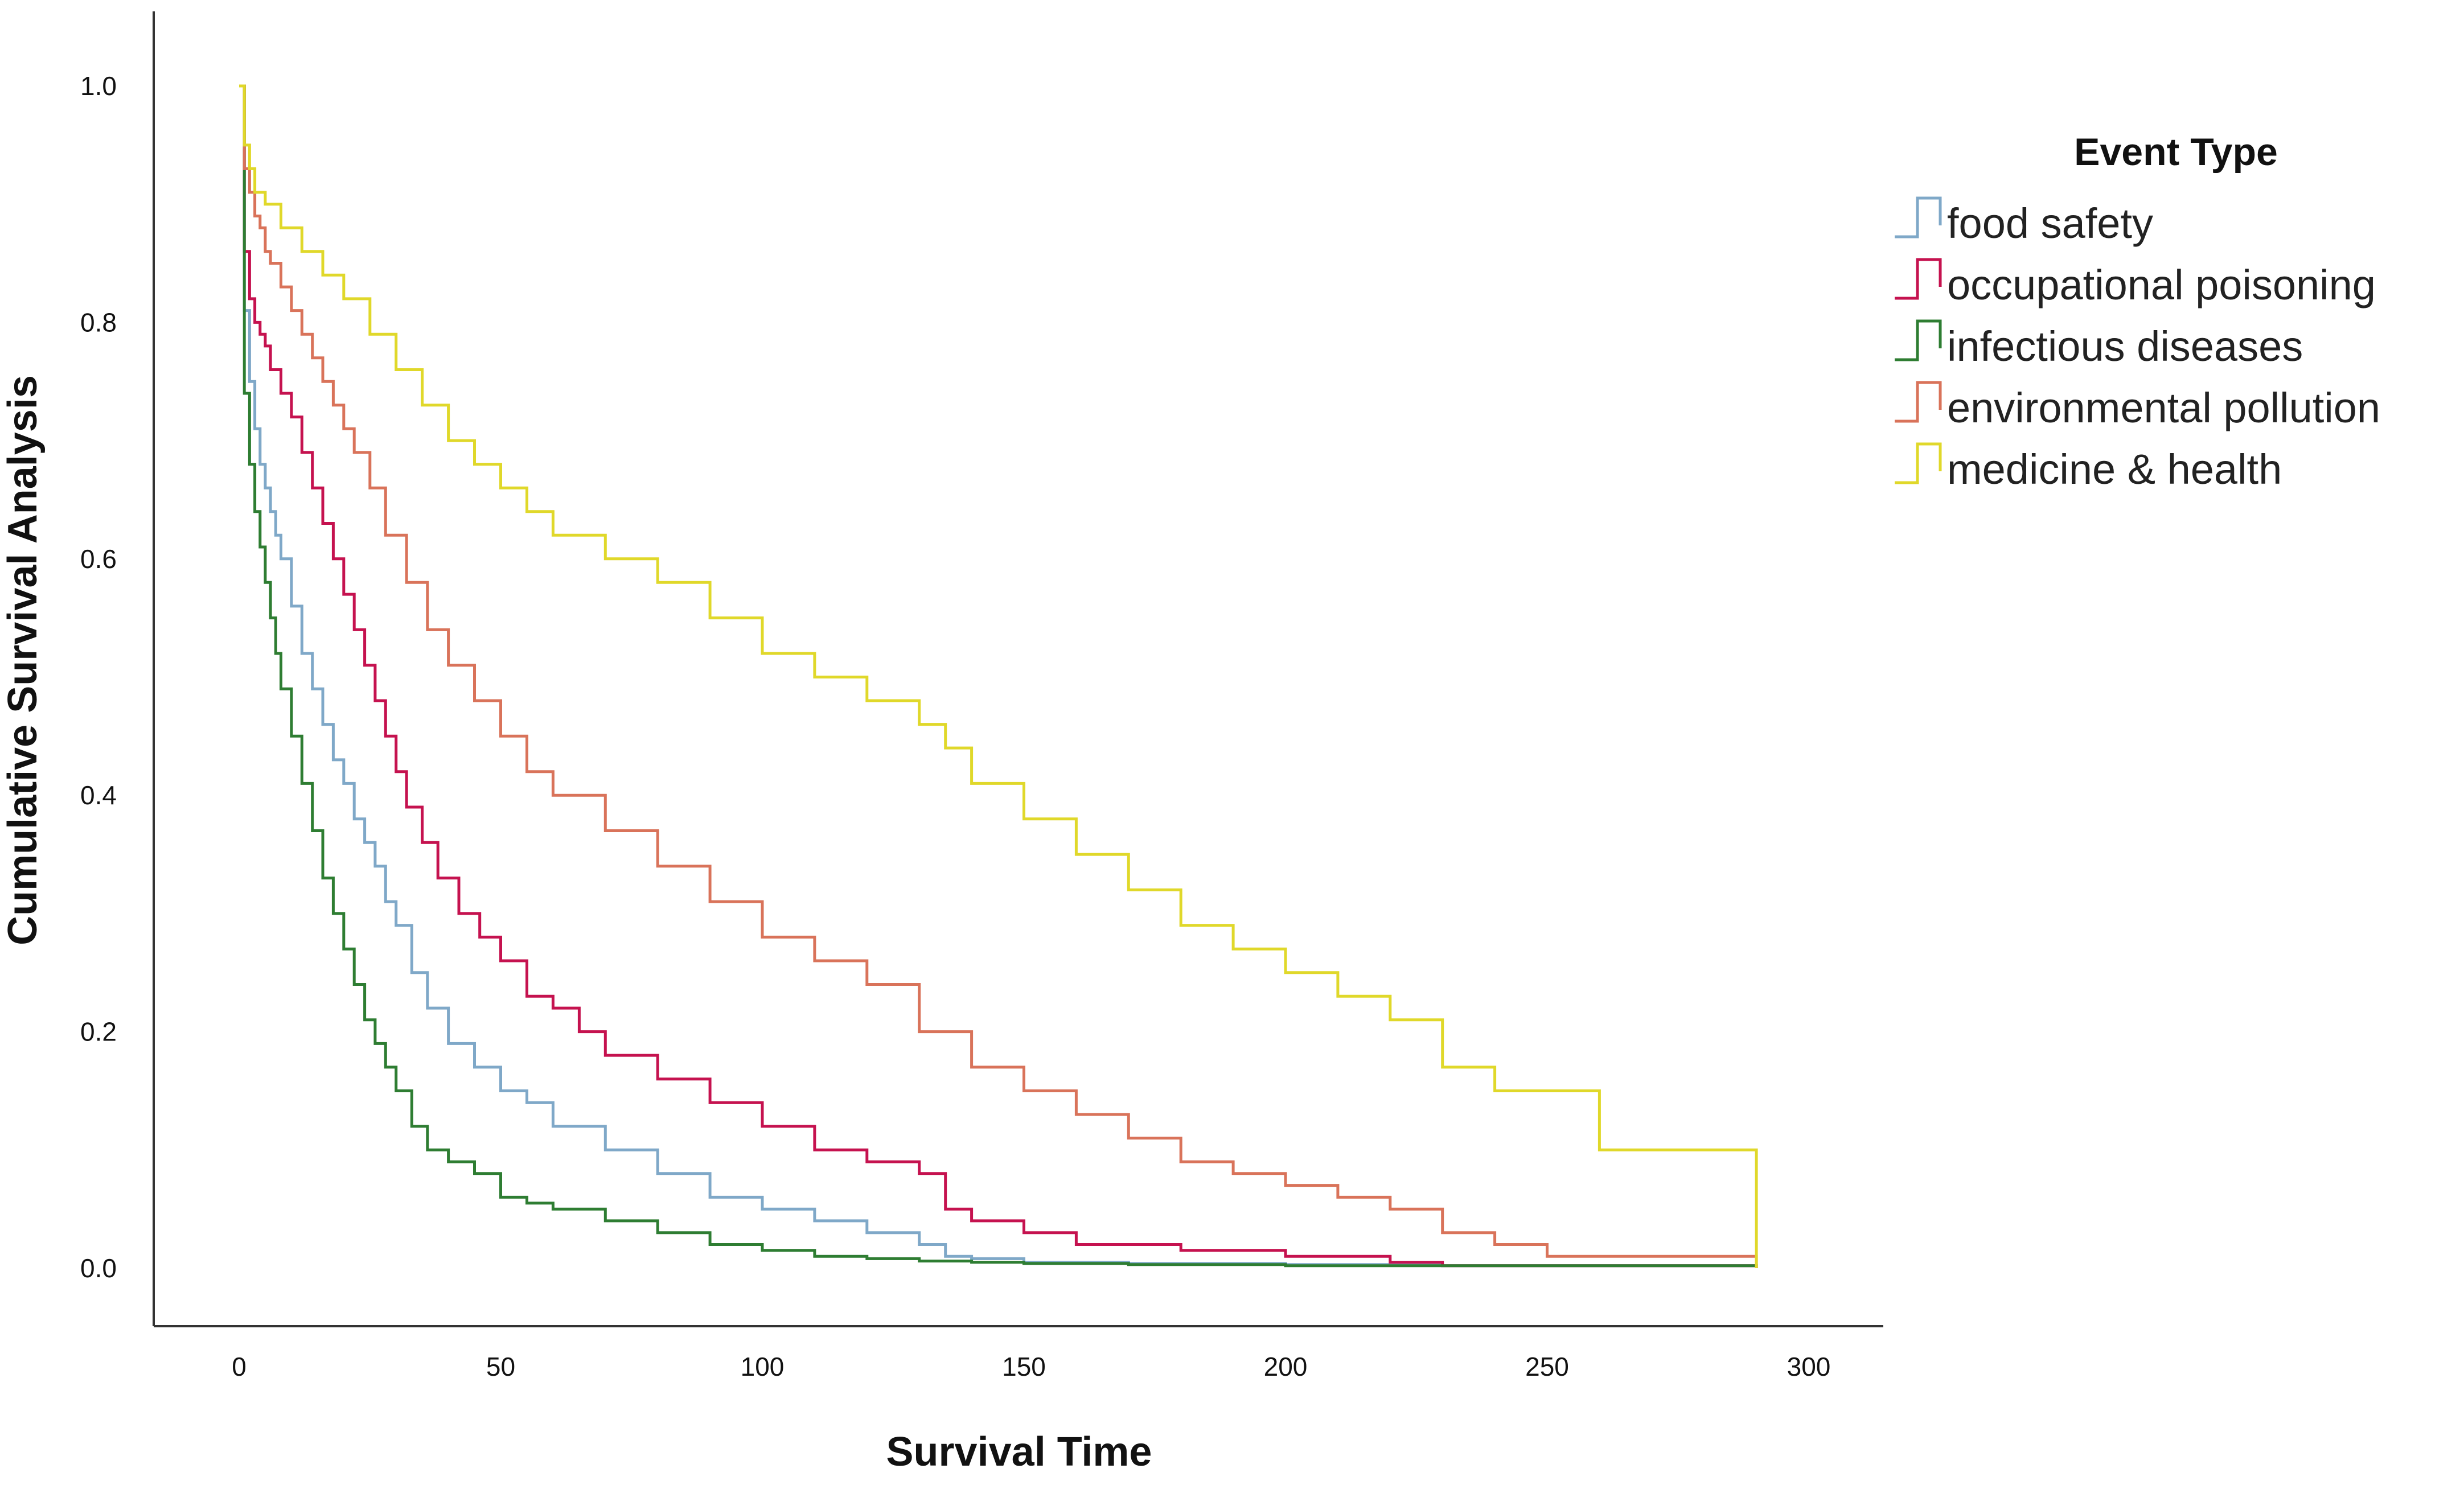  What do you see at coordinates (2161, 284) in the screenshot?
I see `legend-label: occupational poisoning` at bounding box center [2161, 284].